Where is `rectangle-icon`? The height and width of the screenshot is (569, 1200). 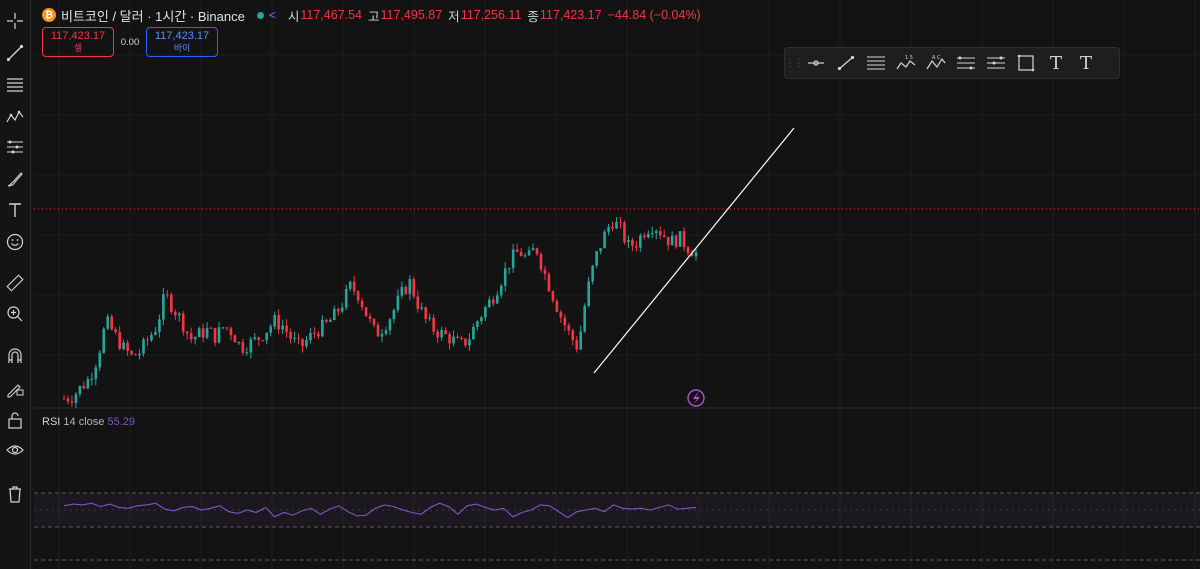 rectangle-icon is located at coordinates (1026, 63).